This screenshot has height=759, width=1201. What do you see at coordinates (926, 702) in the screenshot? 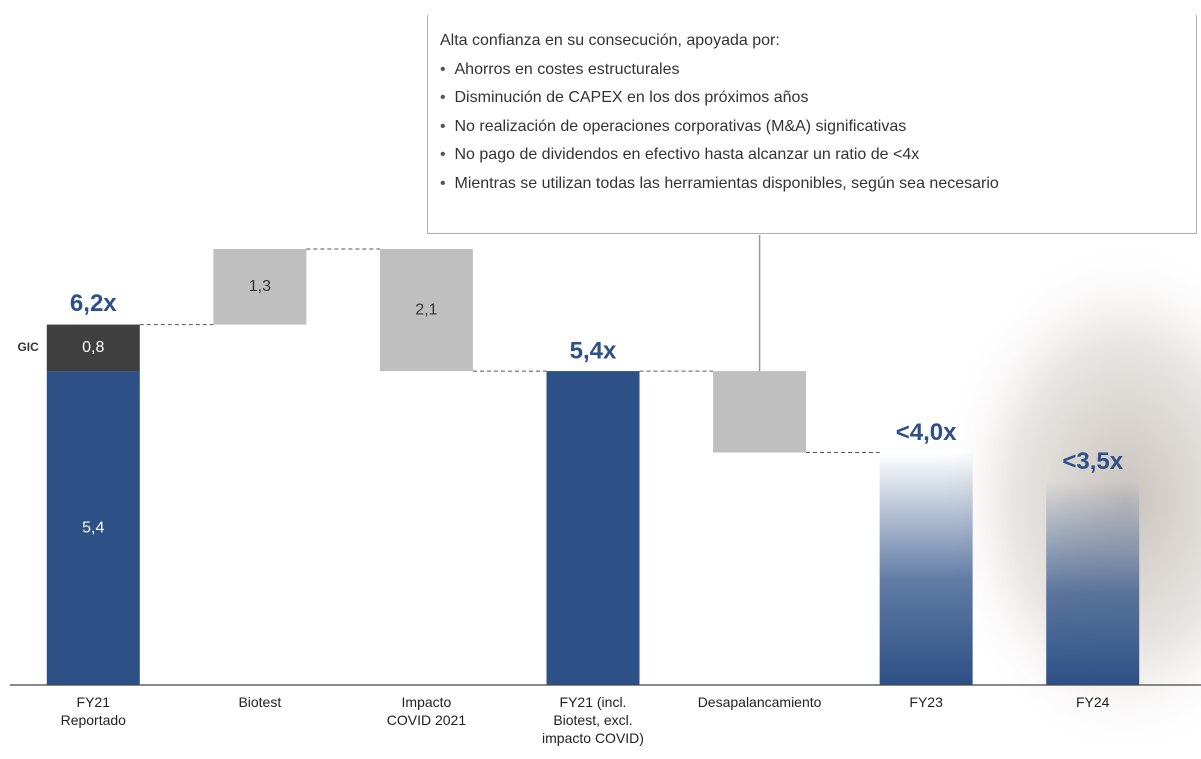
I see `x-tick-label: FY23` at bounding box center [926, 702].